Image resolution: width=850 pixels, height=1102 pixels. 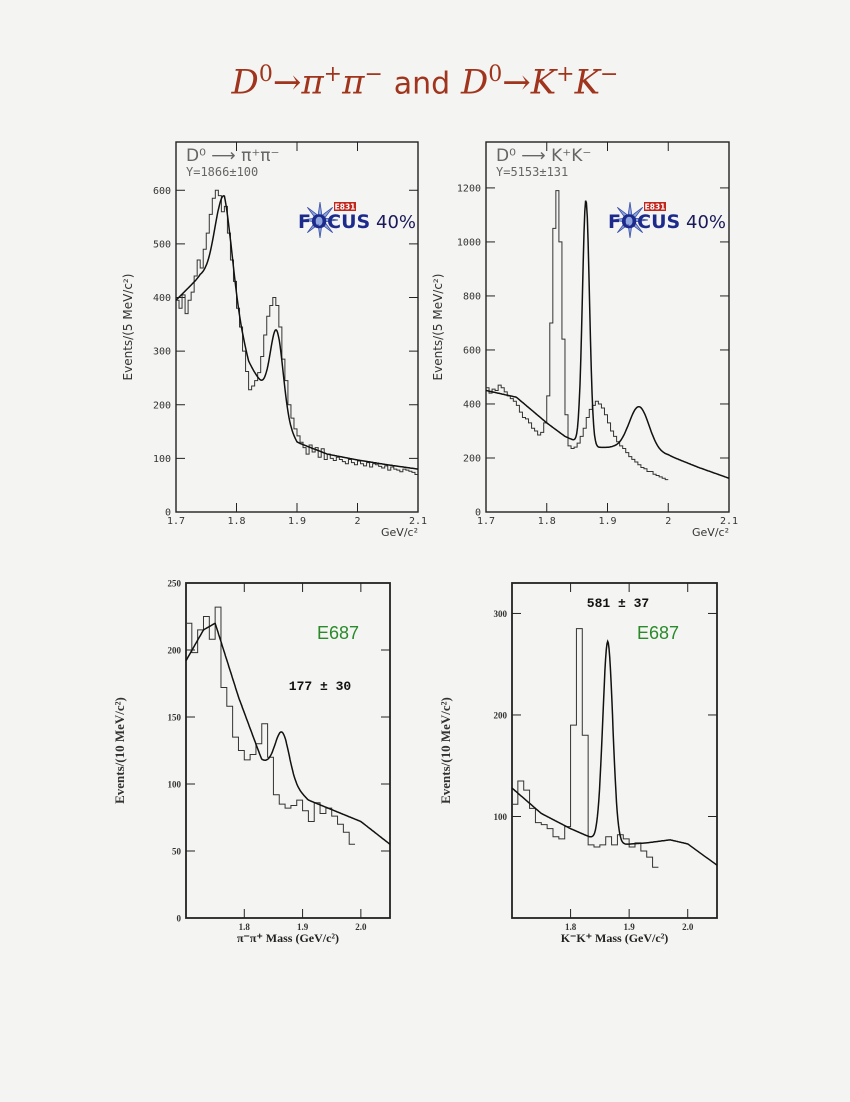 I want to click on y-tick-label: 50, so click(x=177, y=852).